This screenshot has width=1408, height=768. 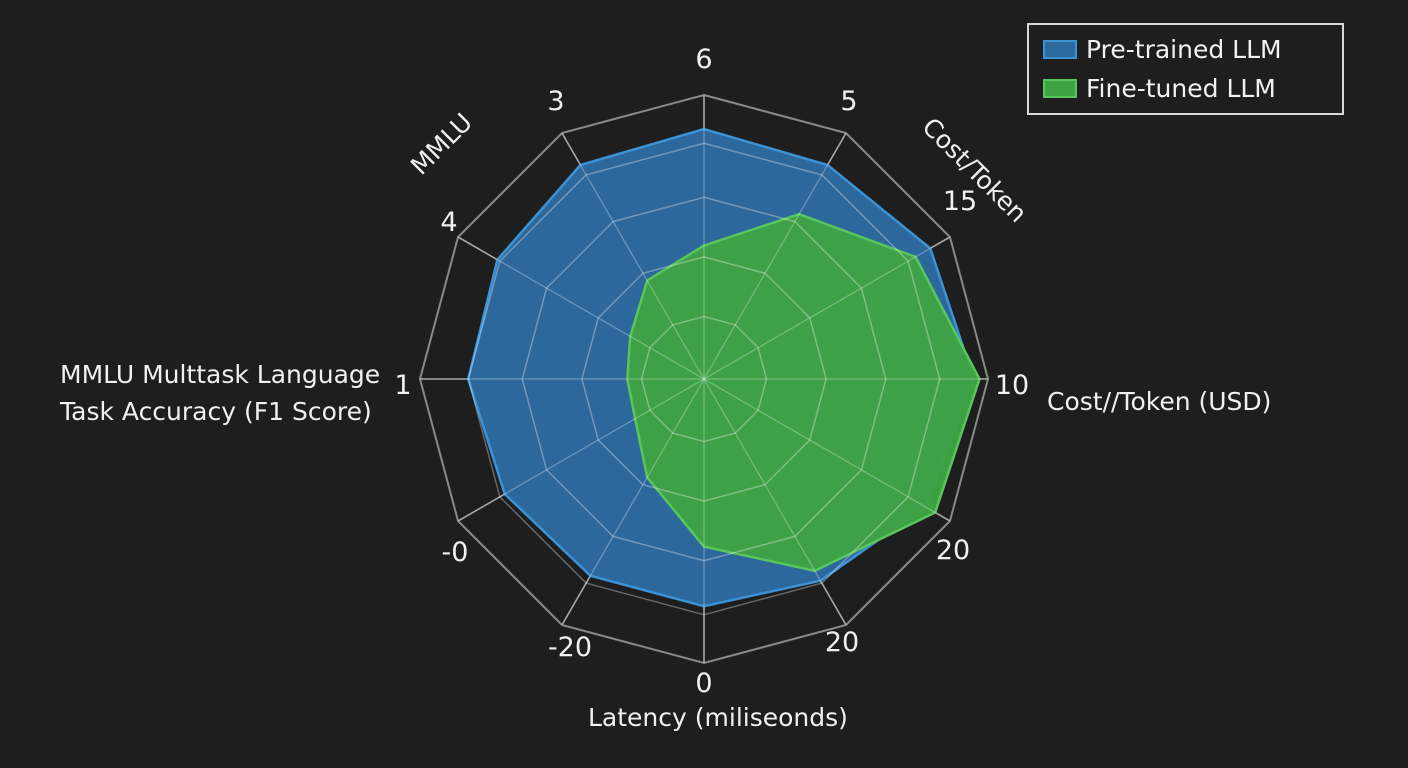 I want to click on axis-tick-label: 0, so click(x=703, y=683).